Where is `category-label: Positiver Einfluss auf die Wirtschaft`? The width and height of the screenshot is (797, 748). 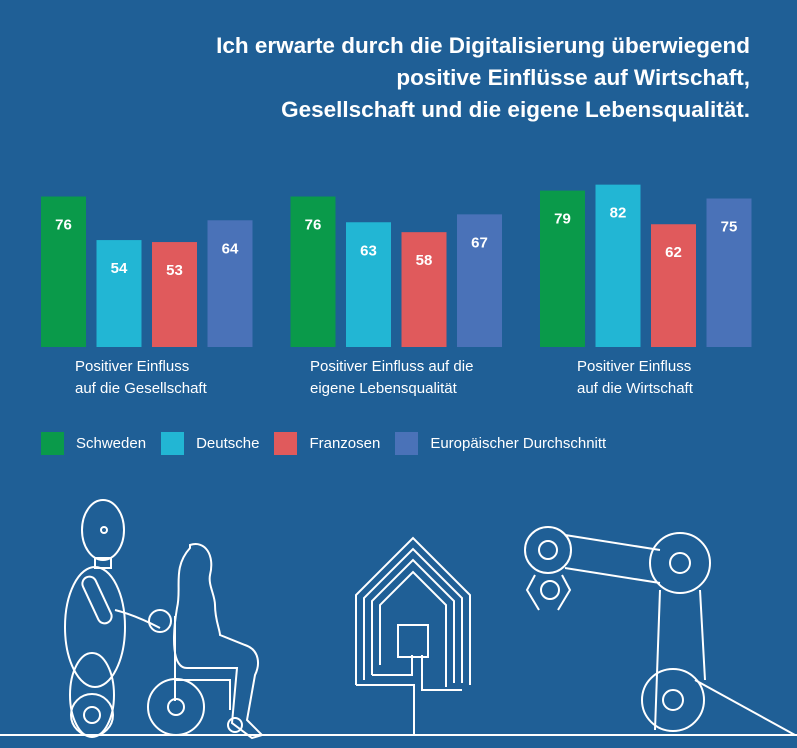
category-label: Positiver Einfluss auf die Wirtschaft is located at coordinates (635, 378).